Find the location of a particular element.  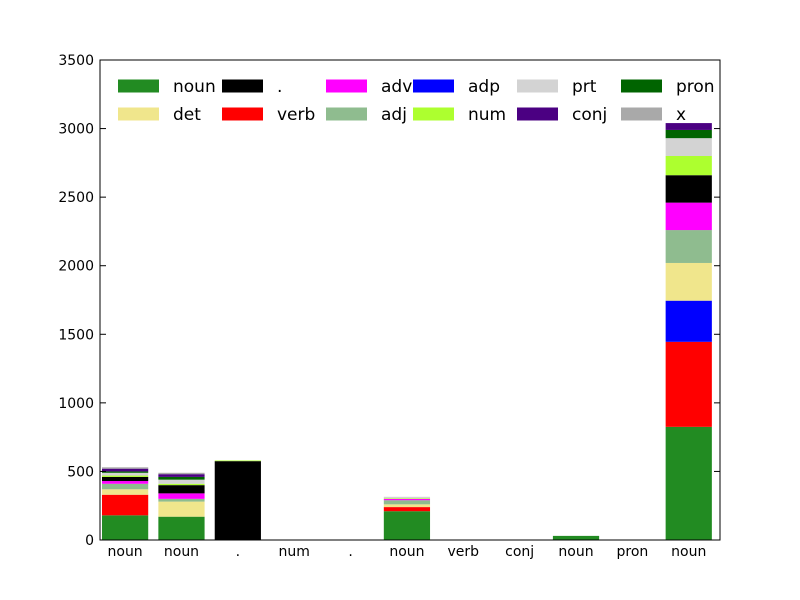

legend-label: adj is located at coordinates (394, 115).